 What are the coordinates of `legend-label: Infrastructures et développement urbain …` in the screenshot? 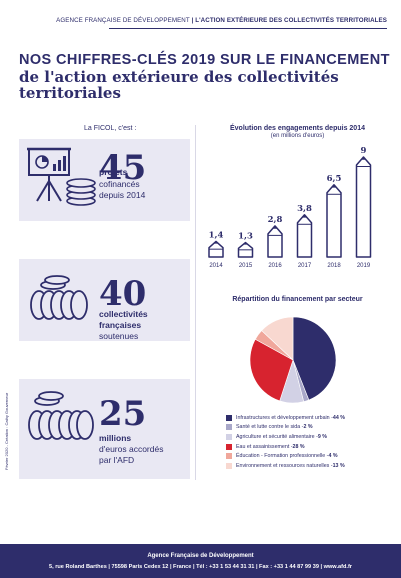 It's located at (284, 417).